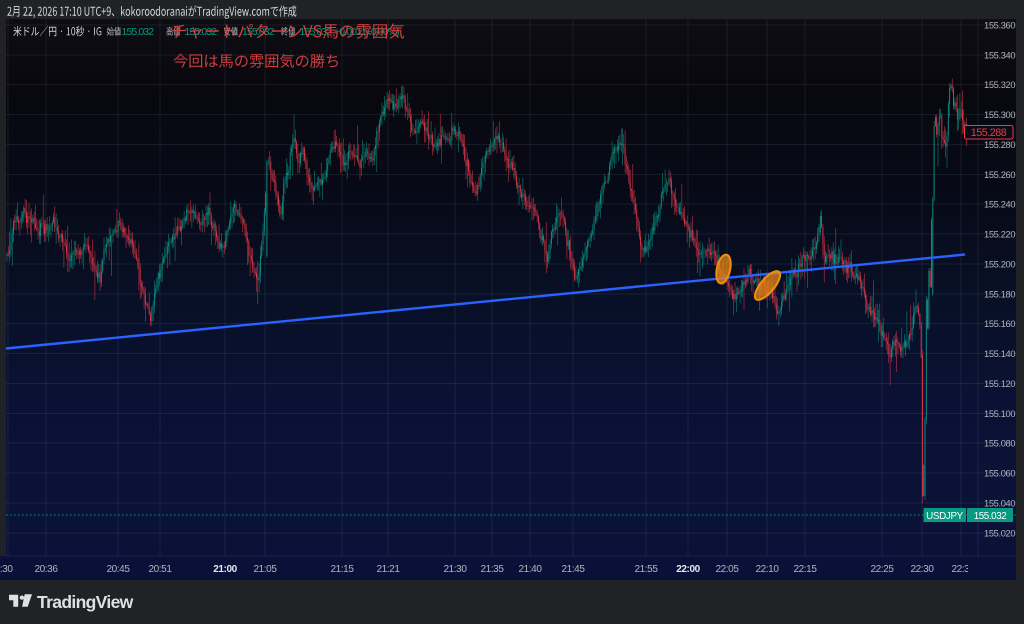  Describe the element at coordinates (999, 85) in the screenshot. I see `svg-text: 155.320` at that location.